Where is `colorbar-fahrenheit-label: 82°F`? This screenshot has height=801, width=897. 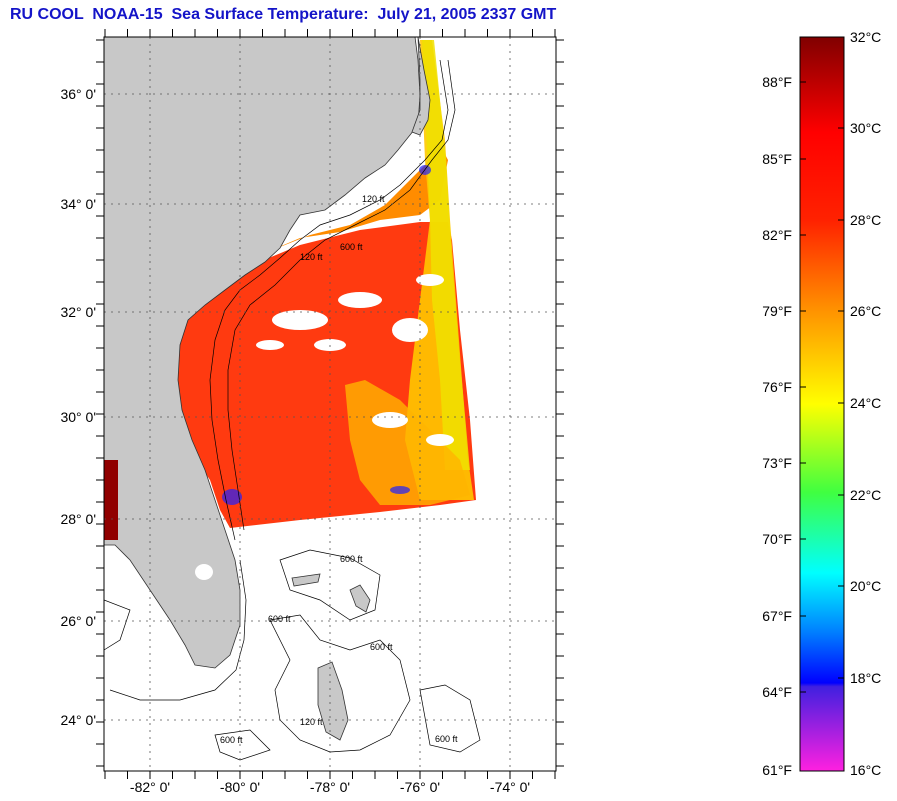 colorbar-fahrenheit-label: 82°F is located at coordinates (777, 235).